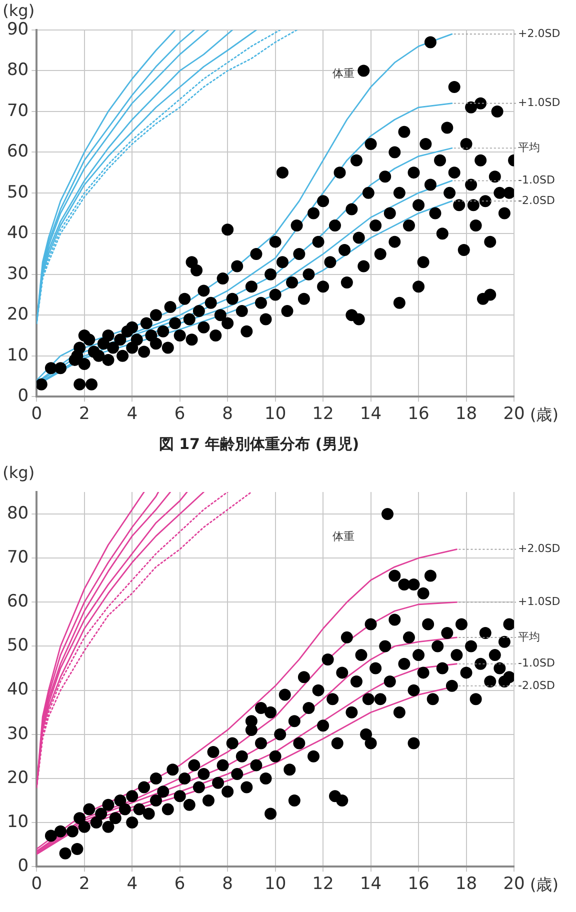 The image size is (576, 912). Describe the element at coordinates (17, 29) in the screenshot. I see `y-tick-label: 90` at that location.